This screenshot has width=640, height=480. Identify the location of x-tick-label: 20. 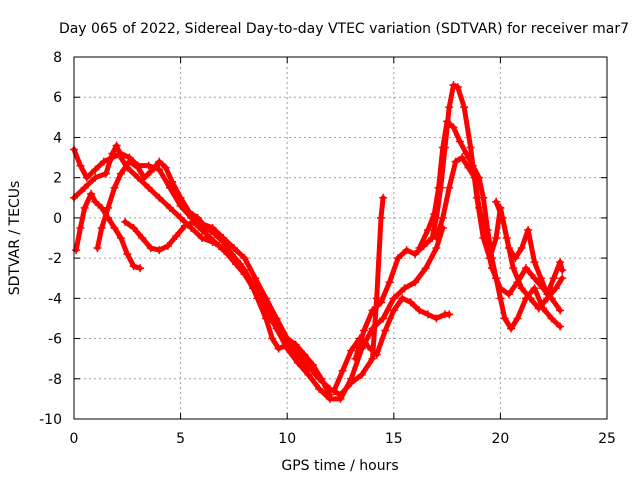
(500, 439).